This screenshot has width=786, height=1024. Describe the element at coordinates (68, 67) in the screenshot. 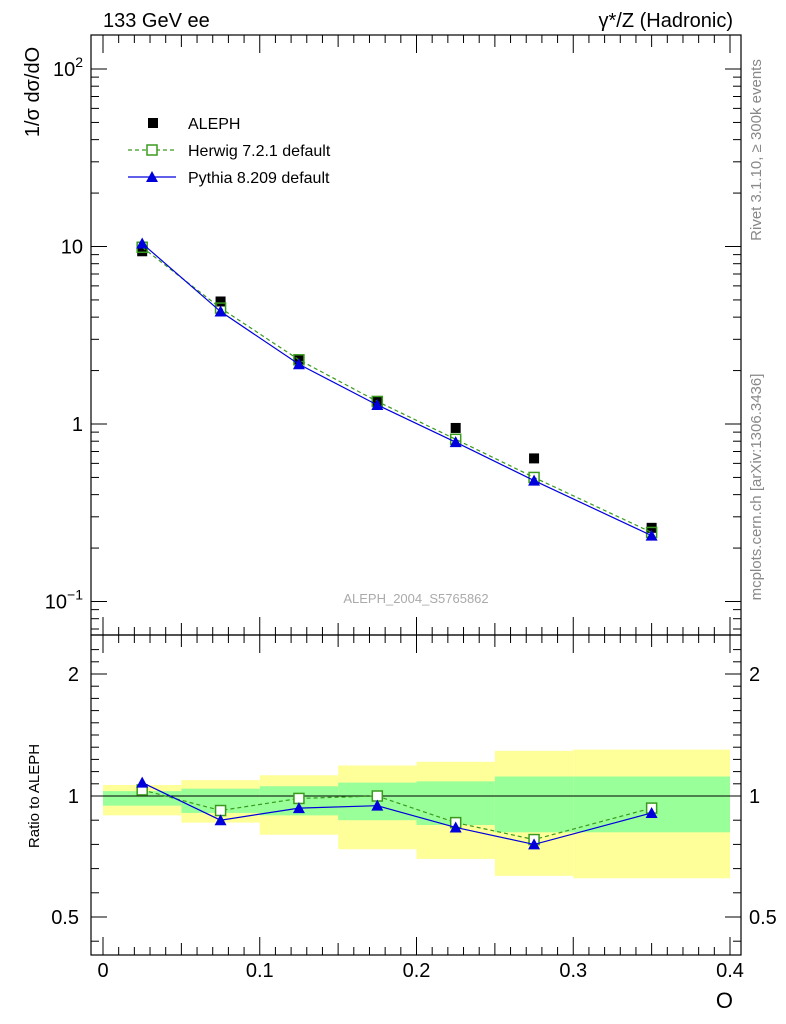

I see `main-y-tick-label: 10²` at that location.